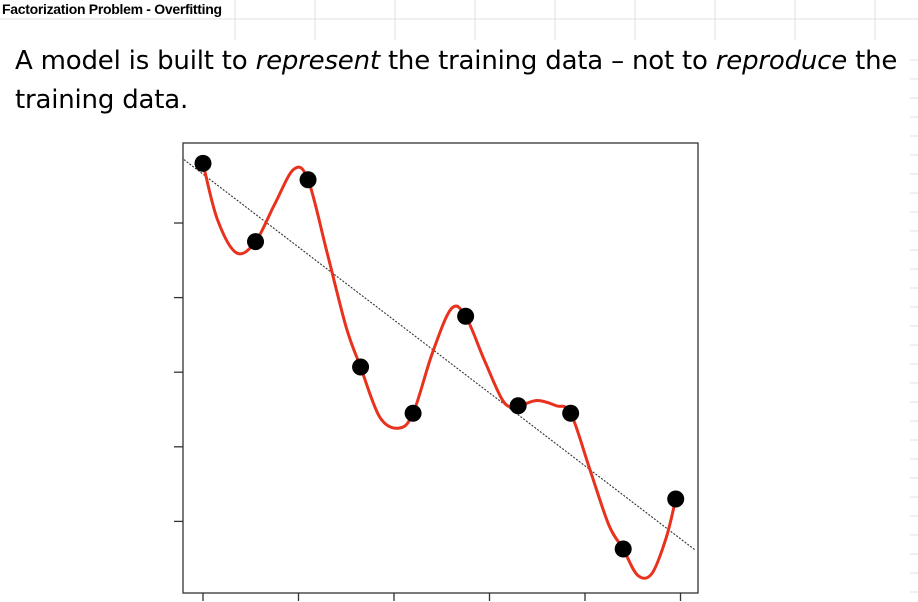  I want to click on slide-title: Factorization Problem - Overfitting, so click(112, 9).